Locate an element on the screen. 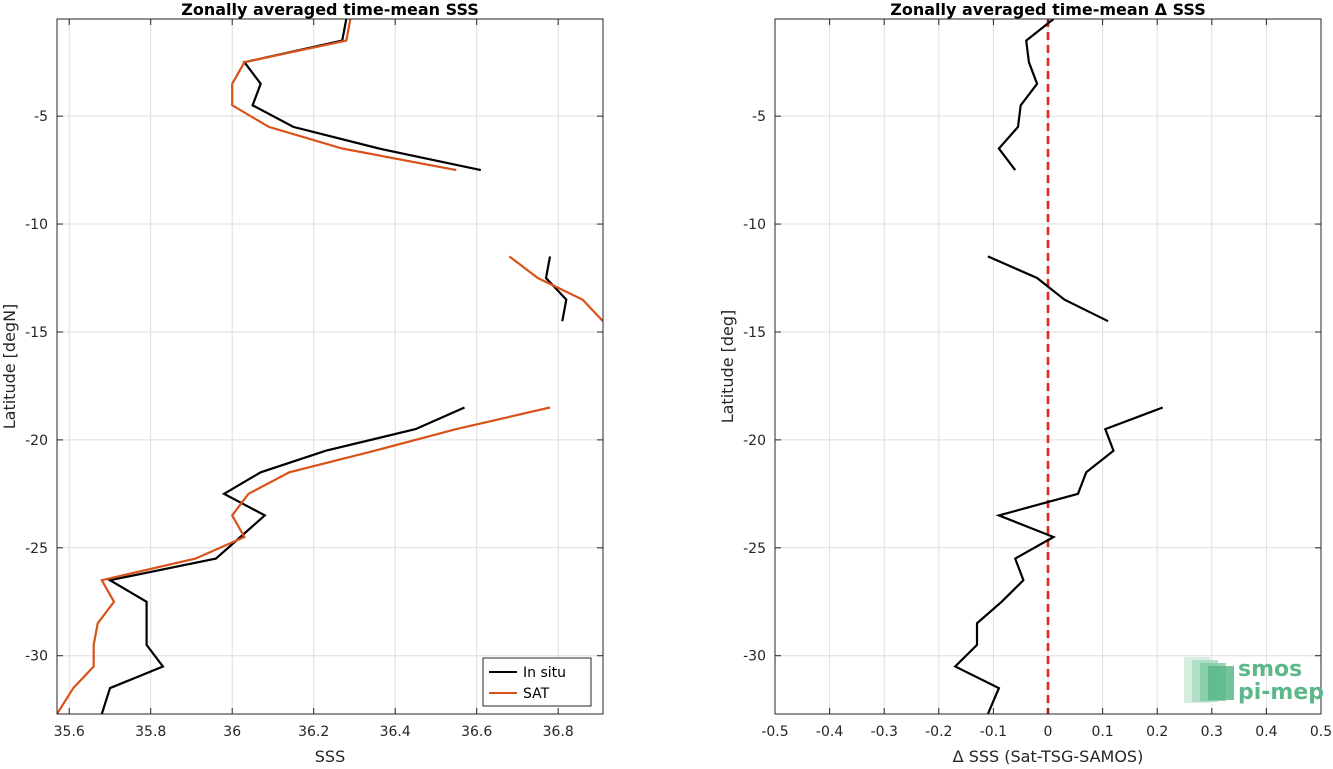  left-y-axis-label: Latitude [degN] is located at coordinates (9, 367).